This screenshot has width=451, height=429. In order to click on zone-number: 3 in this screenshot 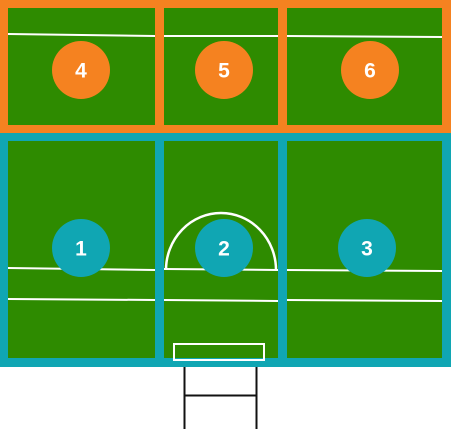, I will do `click(367, 249)`.